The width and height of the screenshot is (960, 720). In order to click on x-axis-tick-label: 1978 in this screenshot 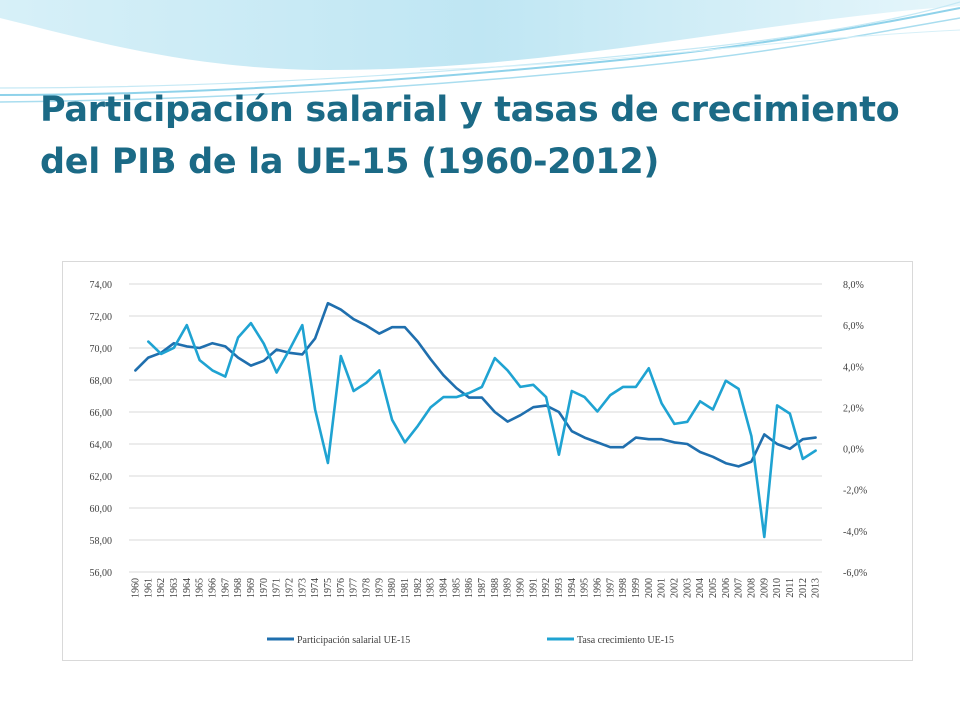, I will do `click(366, 588)`.